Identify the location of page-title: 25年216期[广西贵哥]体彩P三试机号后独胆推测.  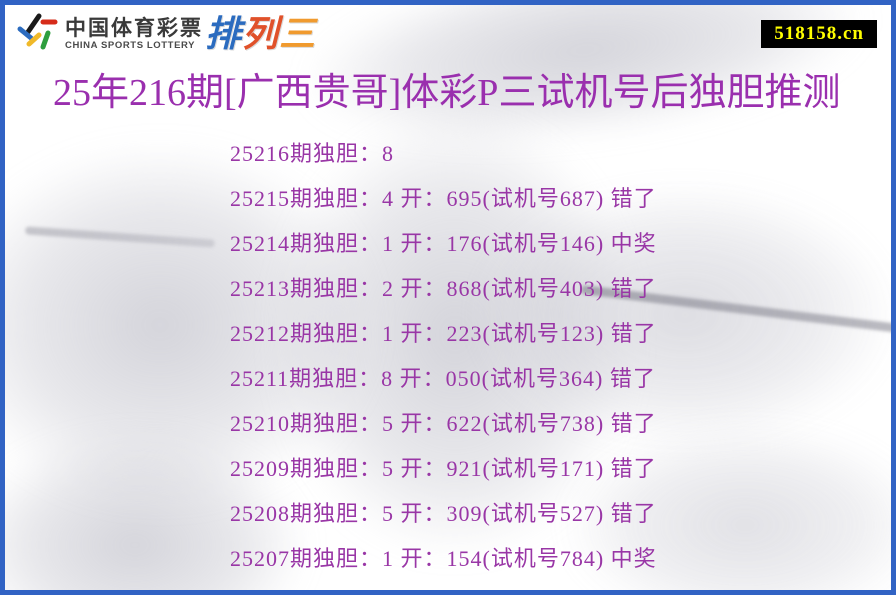
(447, 93).